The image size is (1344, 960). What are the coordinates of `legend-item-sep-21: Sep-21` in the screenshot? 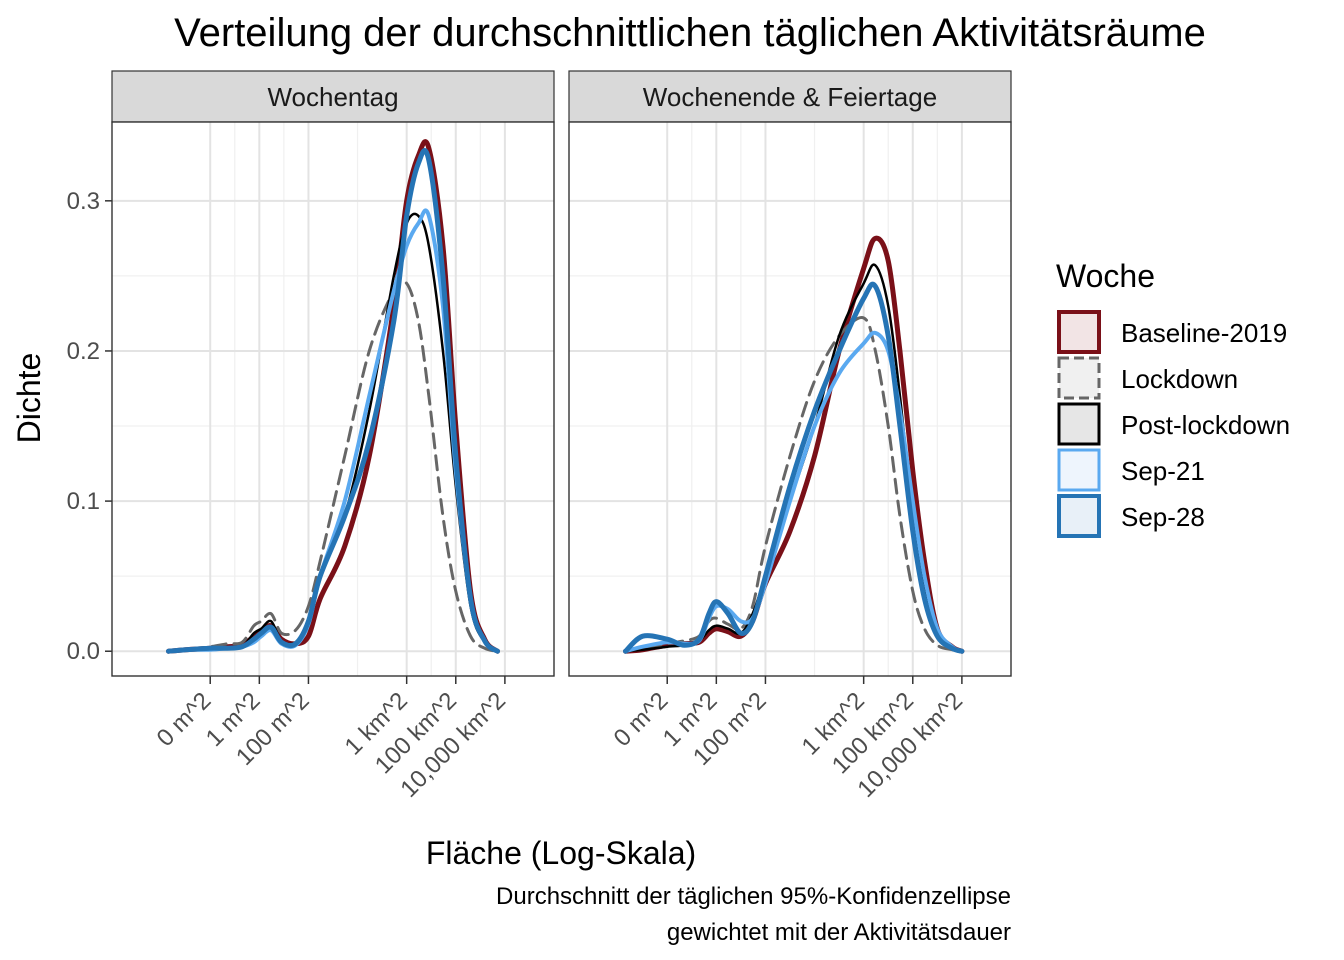 It's located at (1131, 470).